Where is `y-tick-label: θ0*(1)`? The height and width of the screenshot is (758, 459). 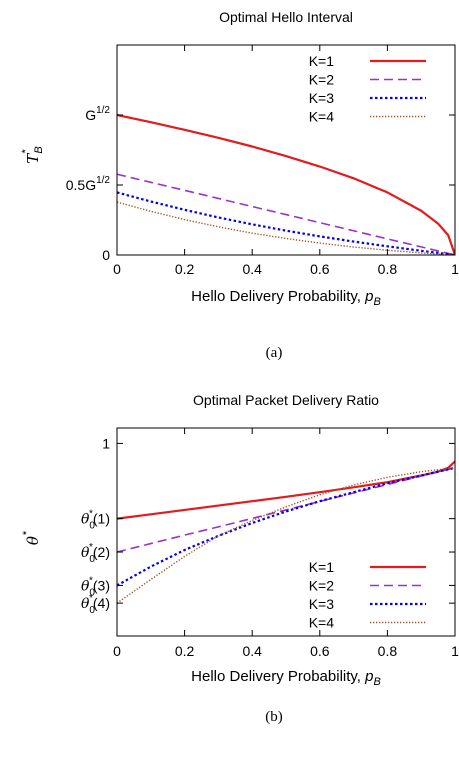
y-tick-label: θ0*(1) is located at coordinates (95, 520).